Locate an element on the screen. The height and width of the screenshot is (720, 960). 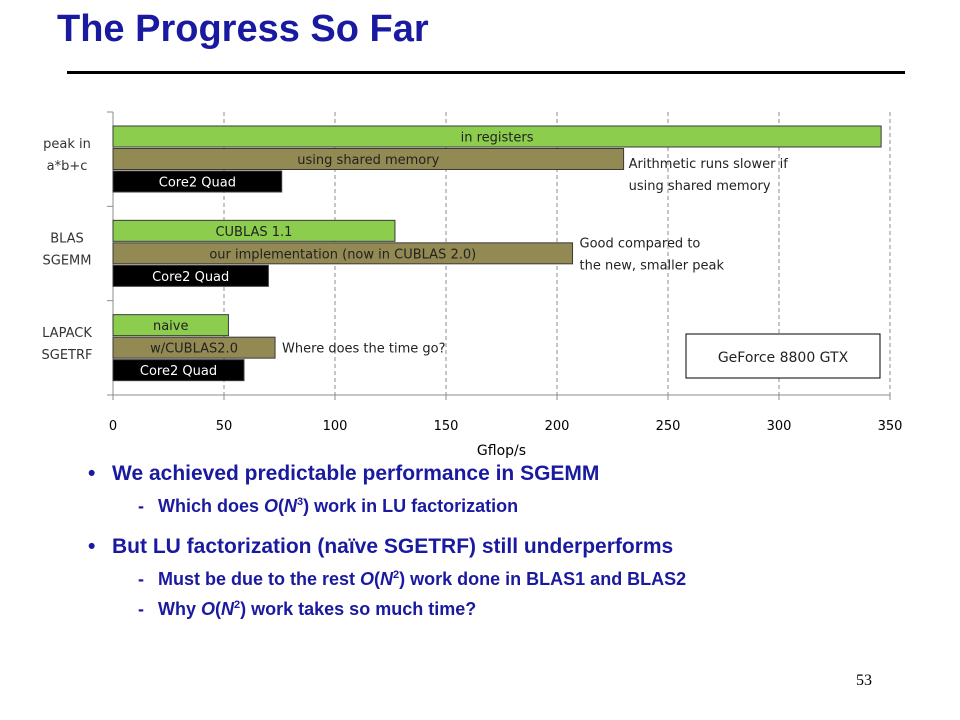
annotation-text: the new, smaller peak is located at coordinates (652, 265).